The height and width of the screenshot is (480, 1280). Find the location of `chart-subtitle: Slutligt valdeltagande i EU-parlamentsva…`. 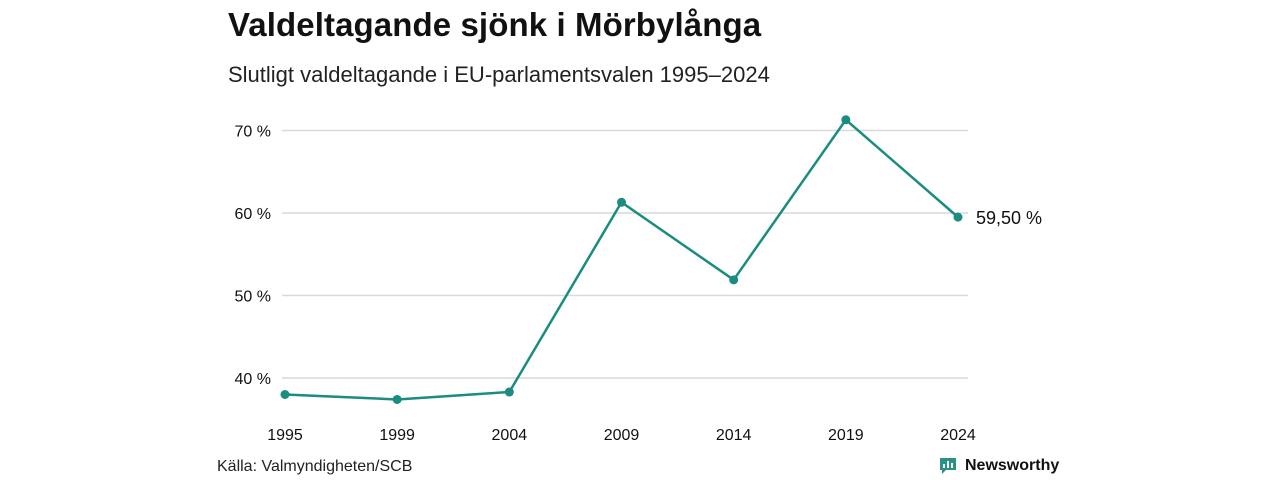

chart-subtitle: Slutligt valdeltagande i EU-parlamentsva… is located at coordinates (499, 74).